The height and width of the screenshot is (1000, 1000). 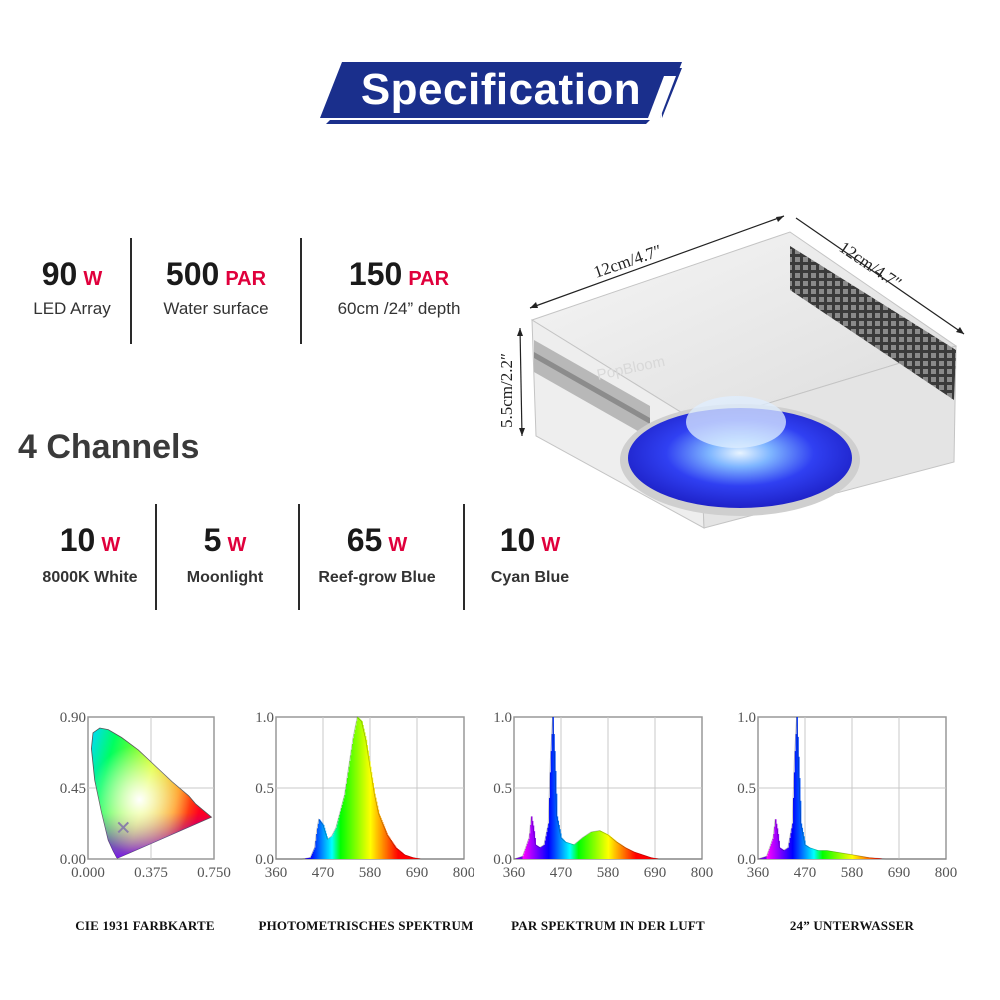 I want to click on x-tick-label: 800, so click(x=702, y=873).